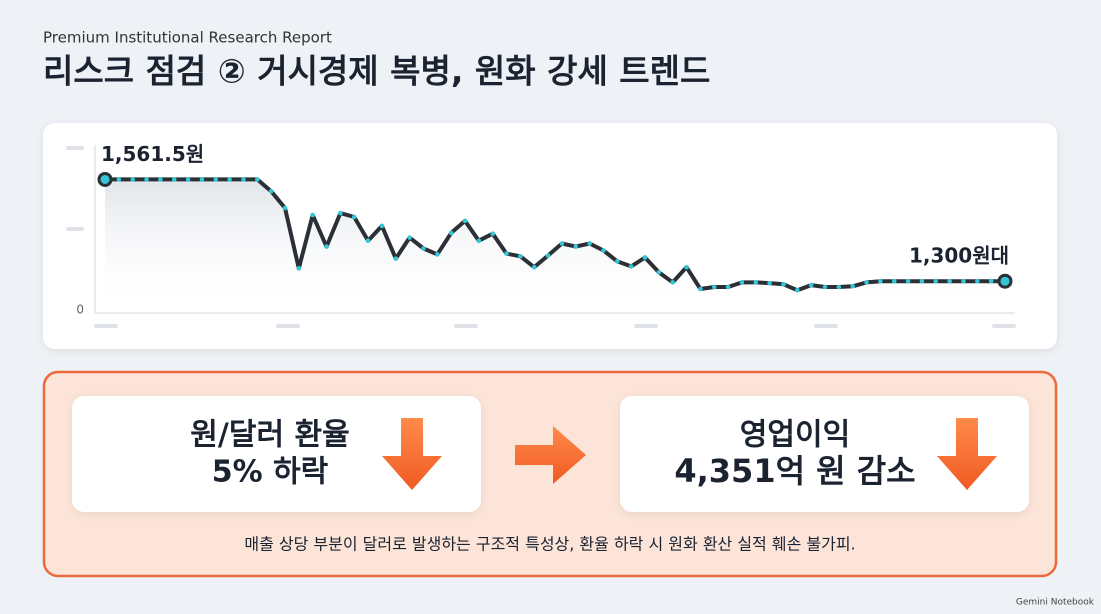  I want to click on subtitle: Premium Institutional Research Report, so click(187, 38).